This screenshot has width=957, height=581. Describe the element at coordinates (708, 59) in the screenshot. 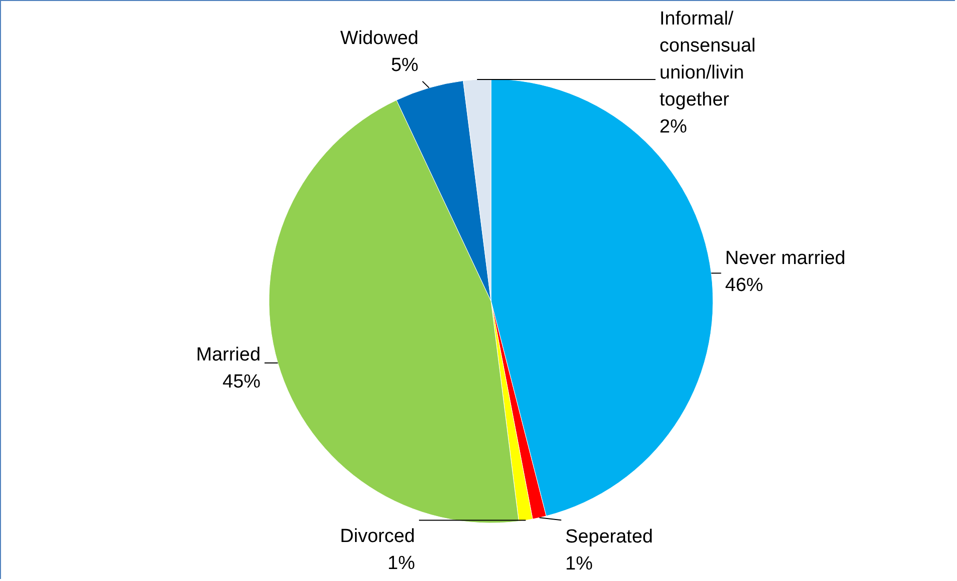

I see `slice-label: Informal/ consensual union/livin together` at that location.